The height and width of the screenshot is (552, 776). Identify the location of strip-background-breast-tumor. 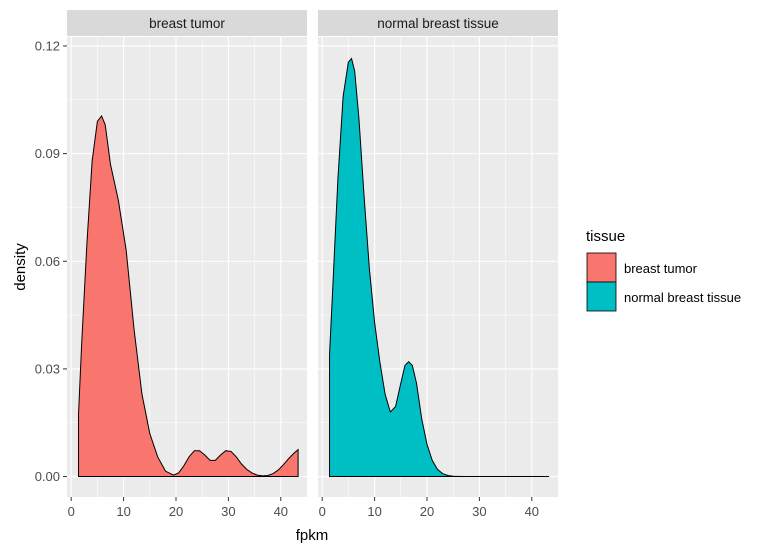
(187, 23).